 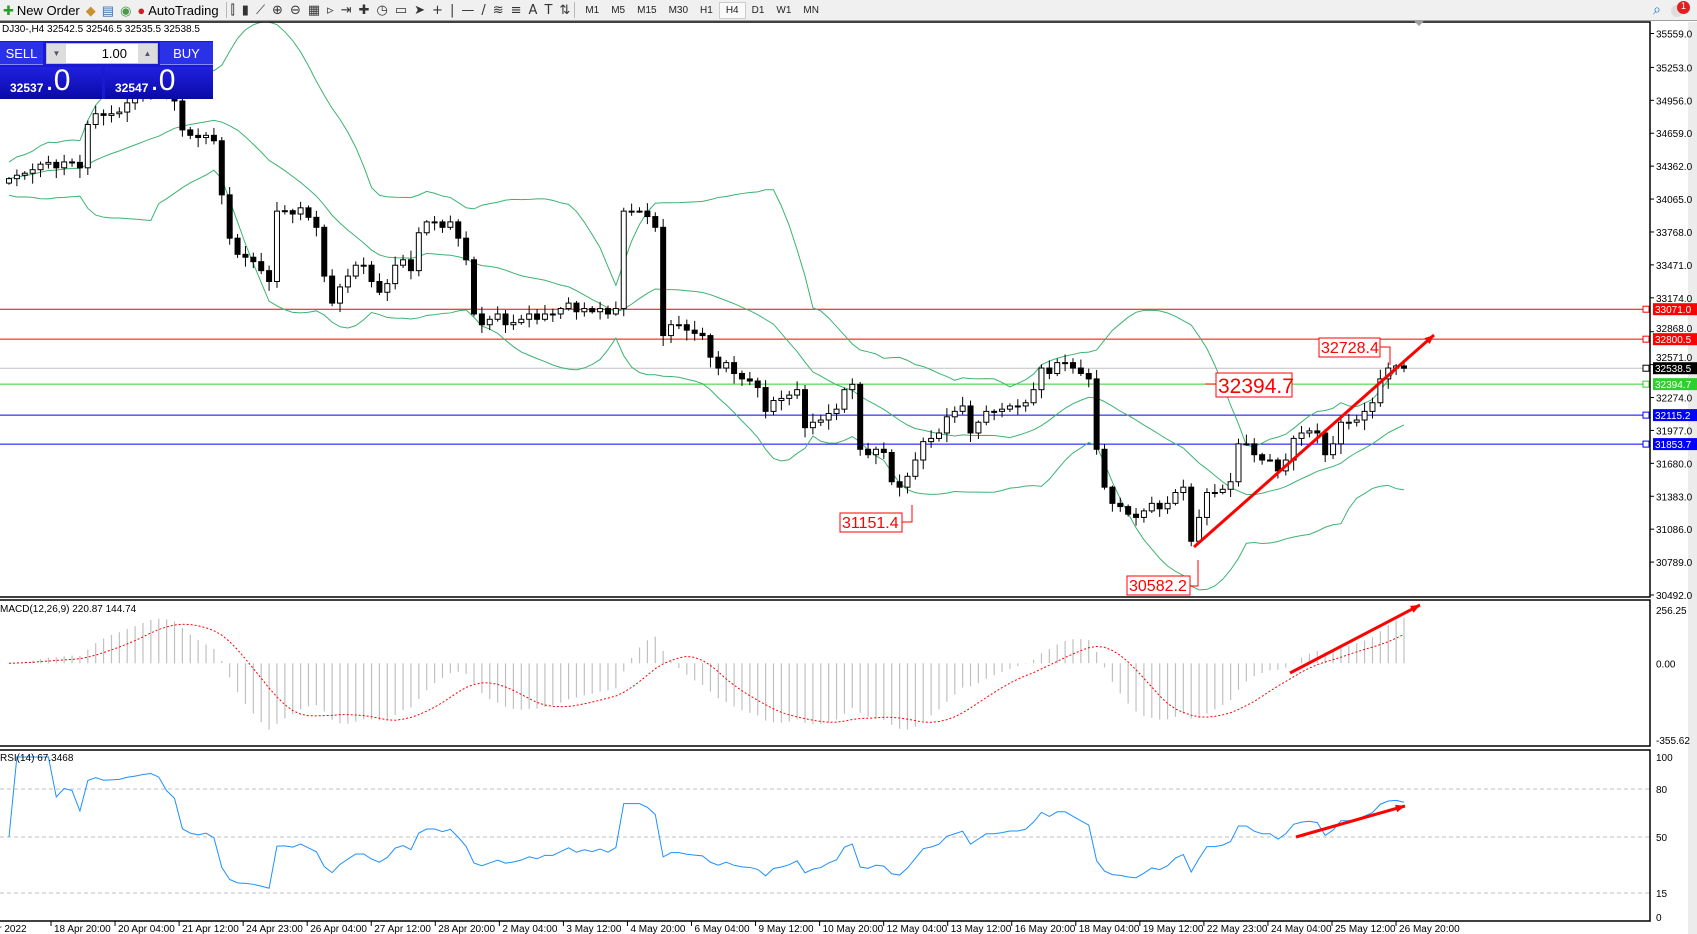 I want to click on line-chart-icon: ⟋, so click(x=260, y=10).